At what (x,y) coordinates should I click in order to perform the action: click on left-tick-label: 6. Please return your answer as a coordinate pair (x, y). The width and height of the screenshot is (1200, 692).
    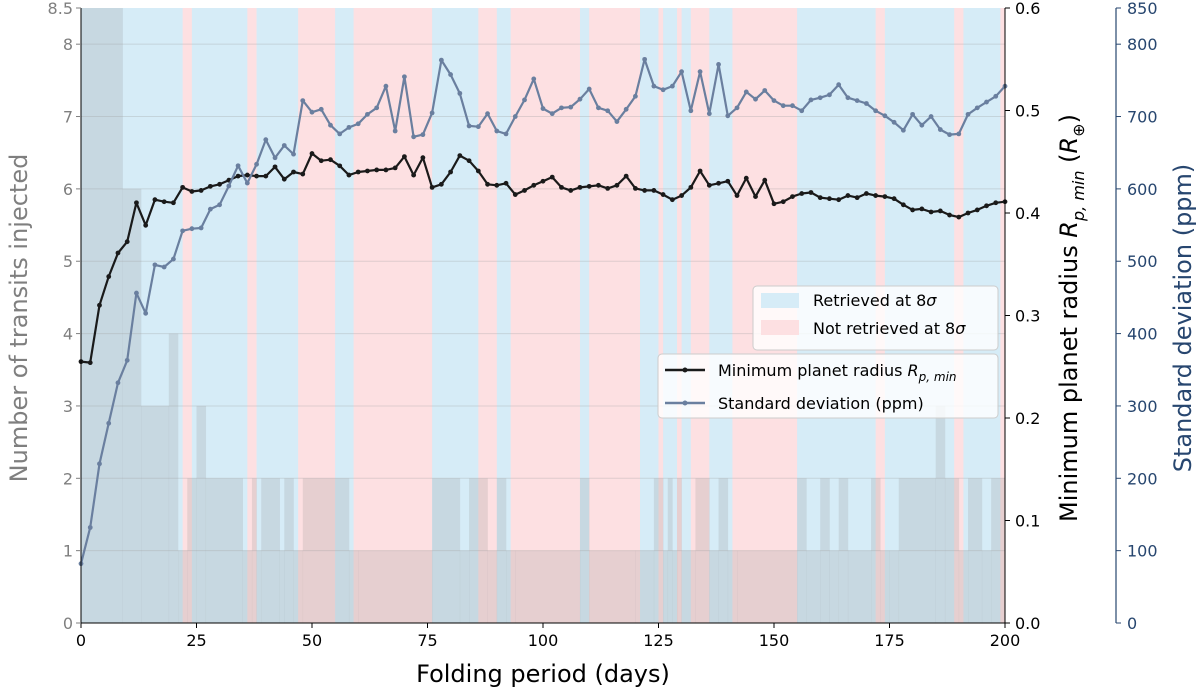
    Looking at the image, I should click on (68, 189).